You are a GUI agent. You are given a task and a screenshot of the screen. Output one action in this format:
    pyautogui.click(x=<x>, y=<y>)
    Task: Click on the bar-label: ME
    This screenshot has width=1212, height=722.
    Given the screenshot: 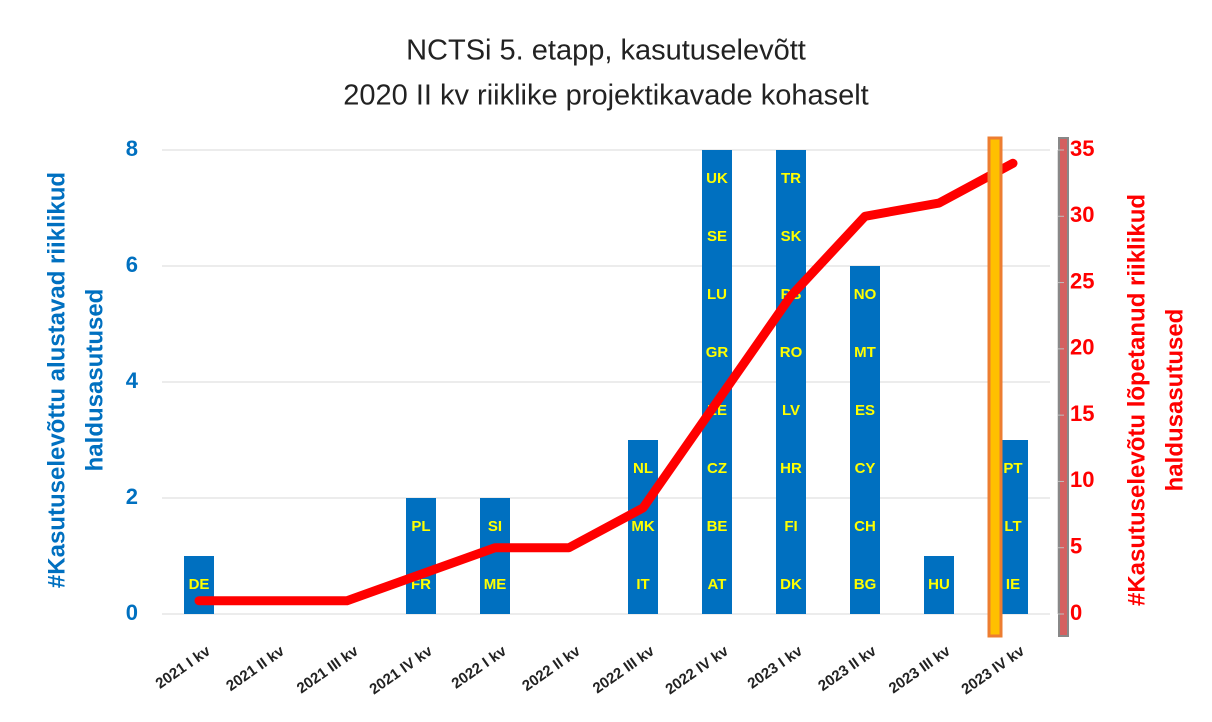 What is the action you would take?
    pyautogui.click(x=495, y=584)
    